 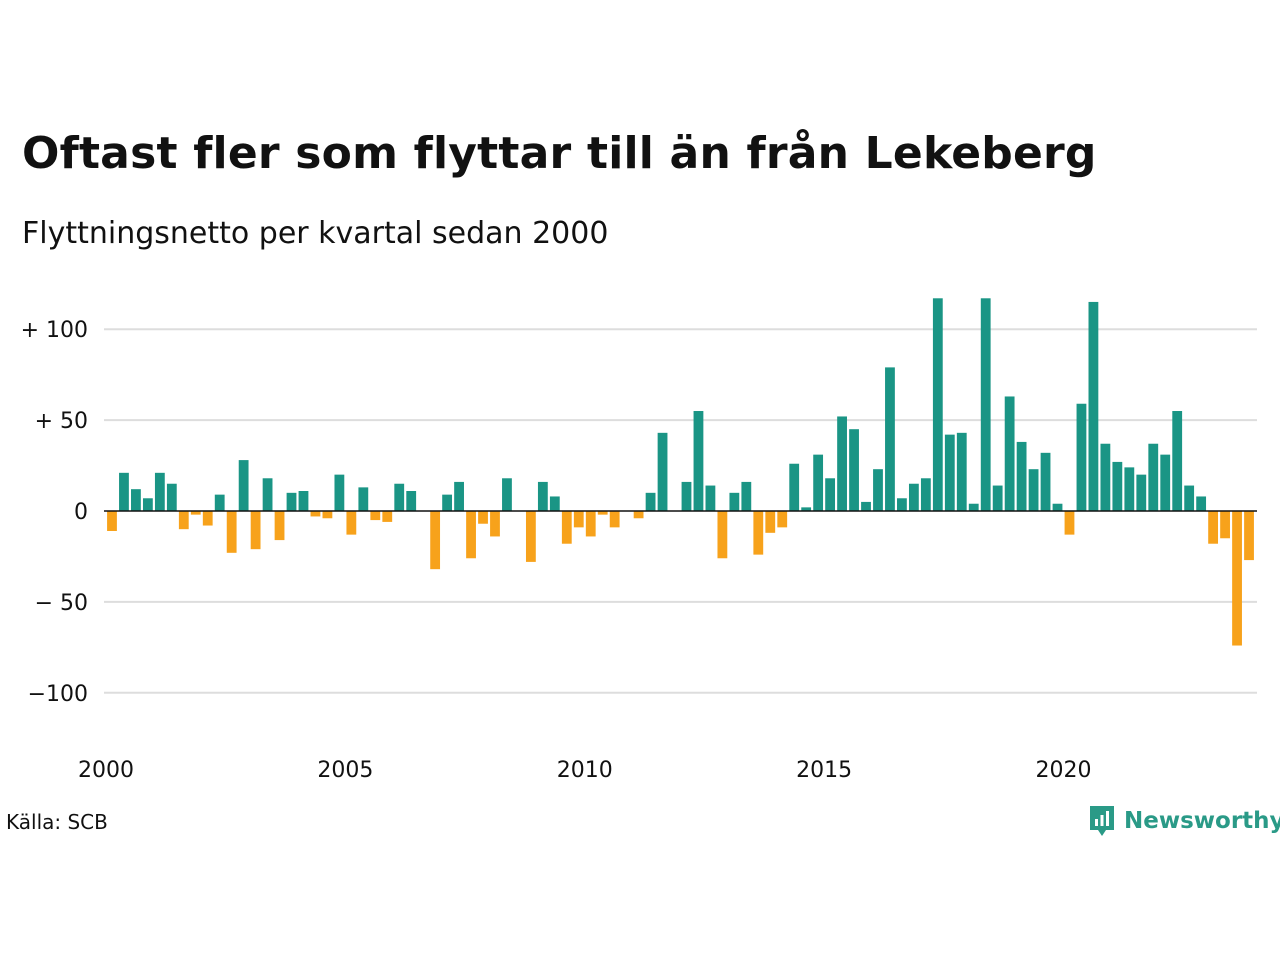 What do you see at coordinates (54, 330) in the screenshot?
I see `y-tick-label: + 100` at bounding box center [54, 330].